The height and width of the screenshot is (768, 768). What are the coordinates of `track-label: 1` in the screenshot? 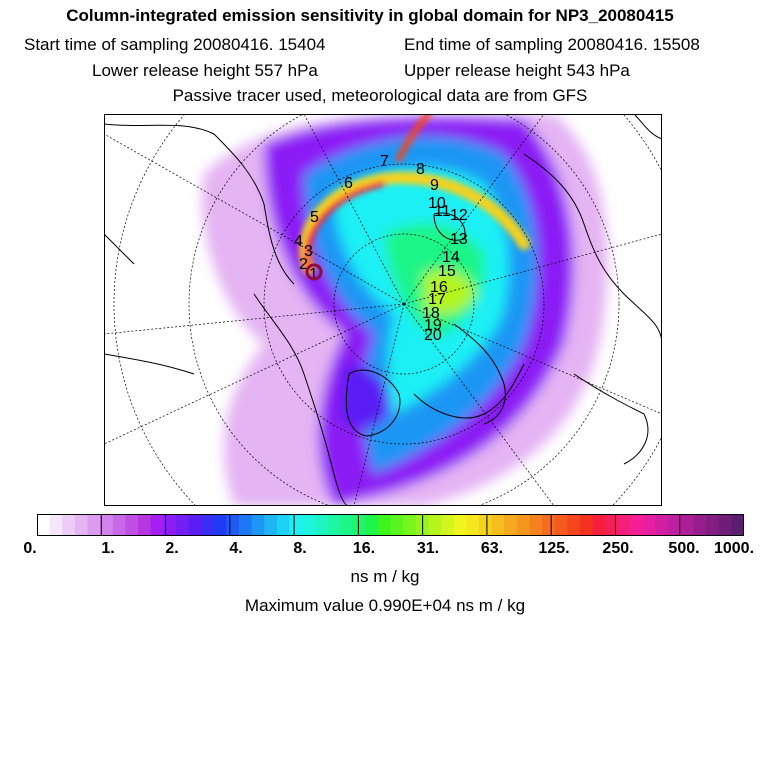 It's located at (313, 274).